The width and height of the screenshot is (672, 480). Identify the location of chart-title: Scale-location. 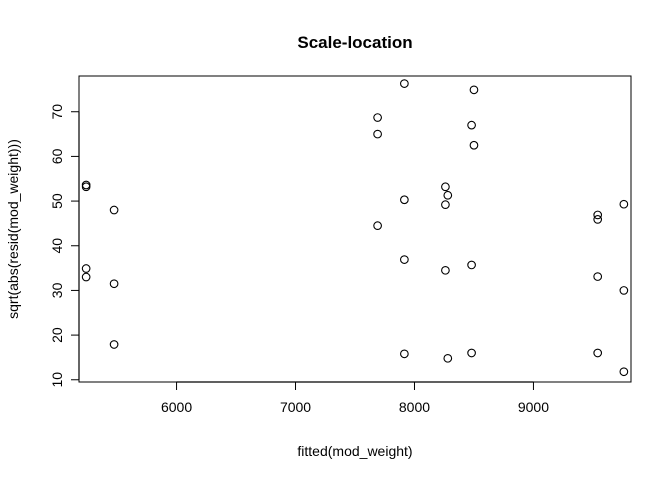
(354, 42).